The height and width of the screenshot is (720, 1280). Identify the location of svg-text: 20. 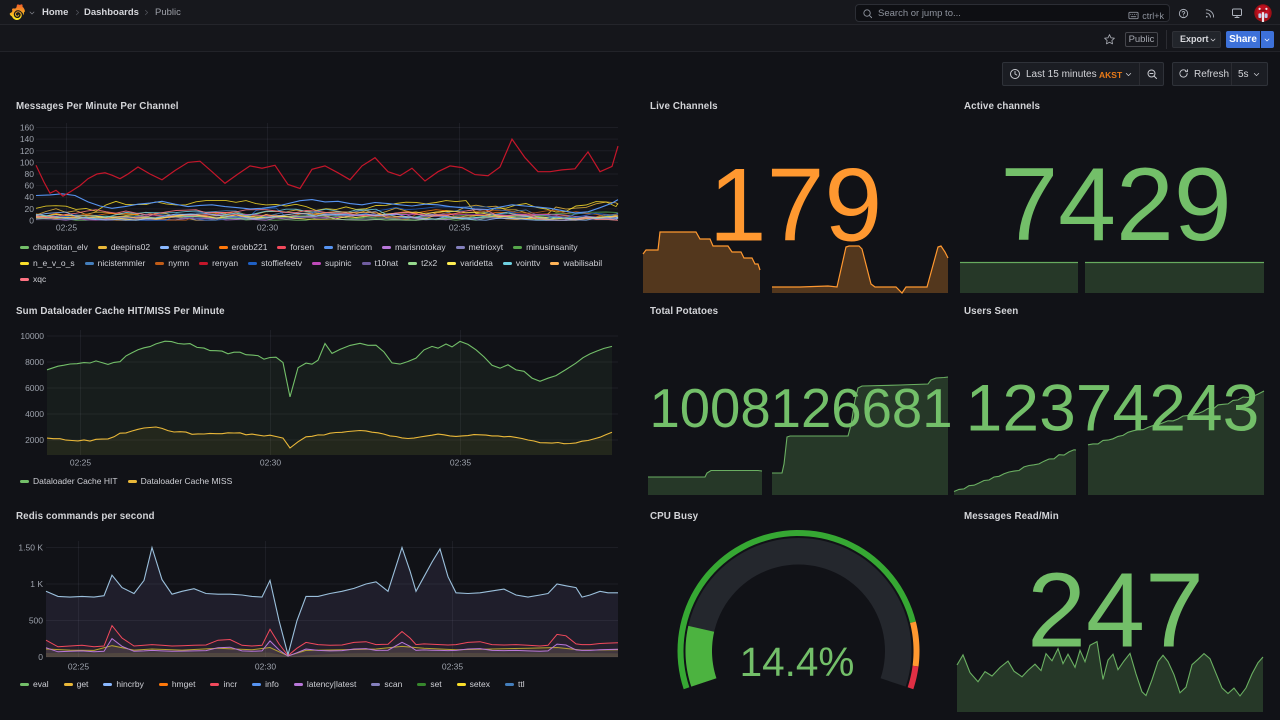
(30, 209).